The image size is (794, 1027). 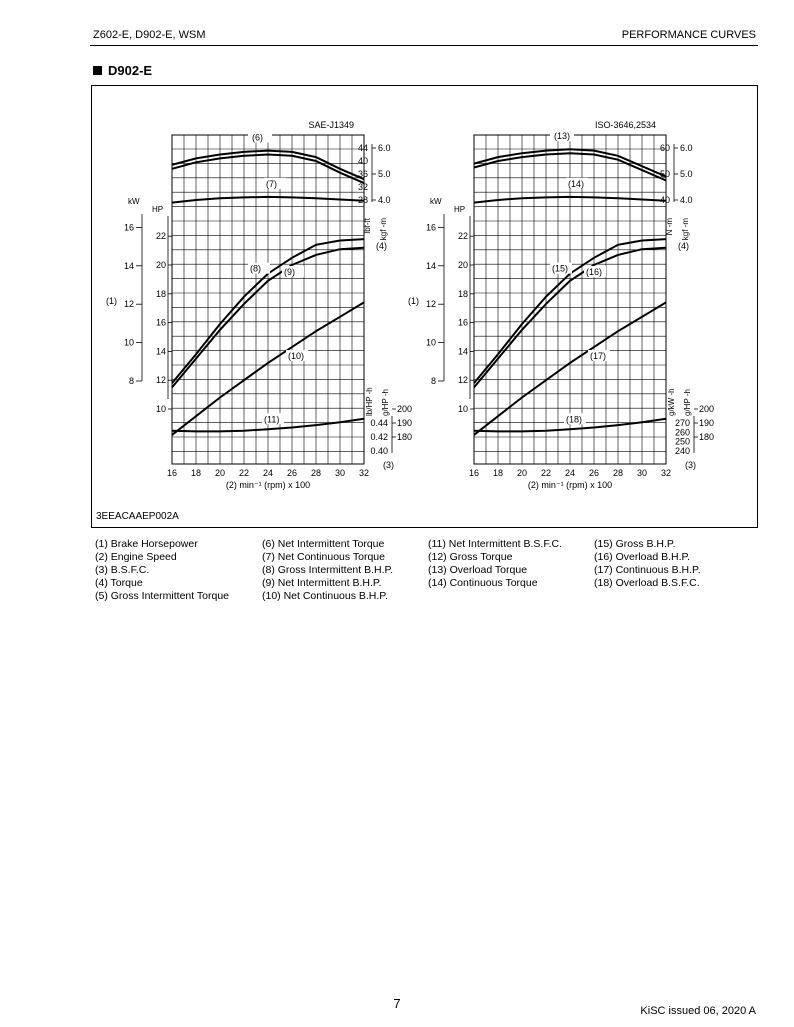 What do you see at coordinates (397, 1003) in the screenshot?
I see `page-number: 7` at bounding box center [397, 1003].